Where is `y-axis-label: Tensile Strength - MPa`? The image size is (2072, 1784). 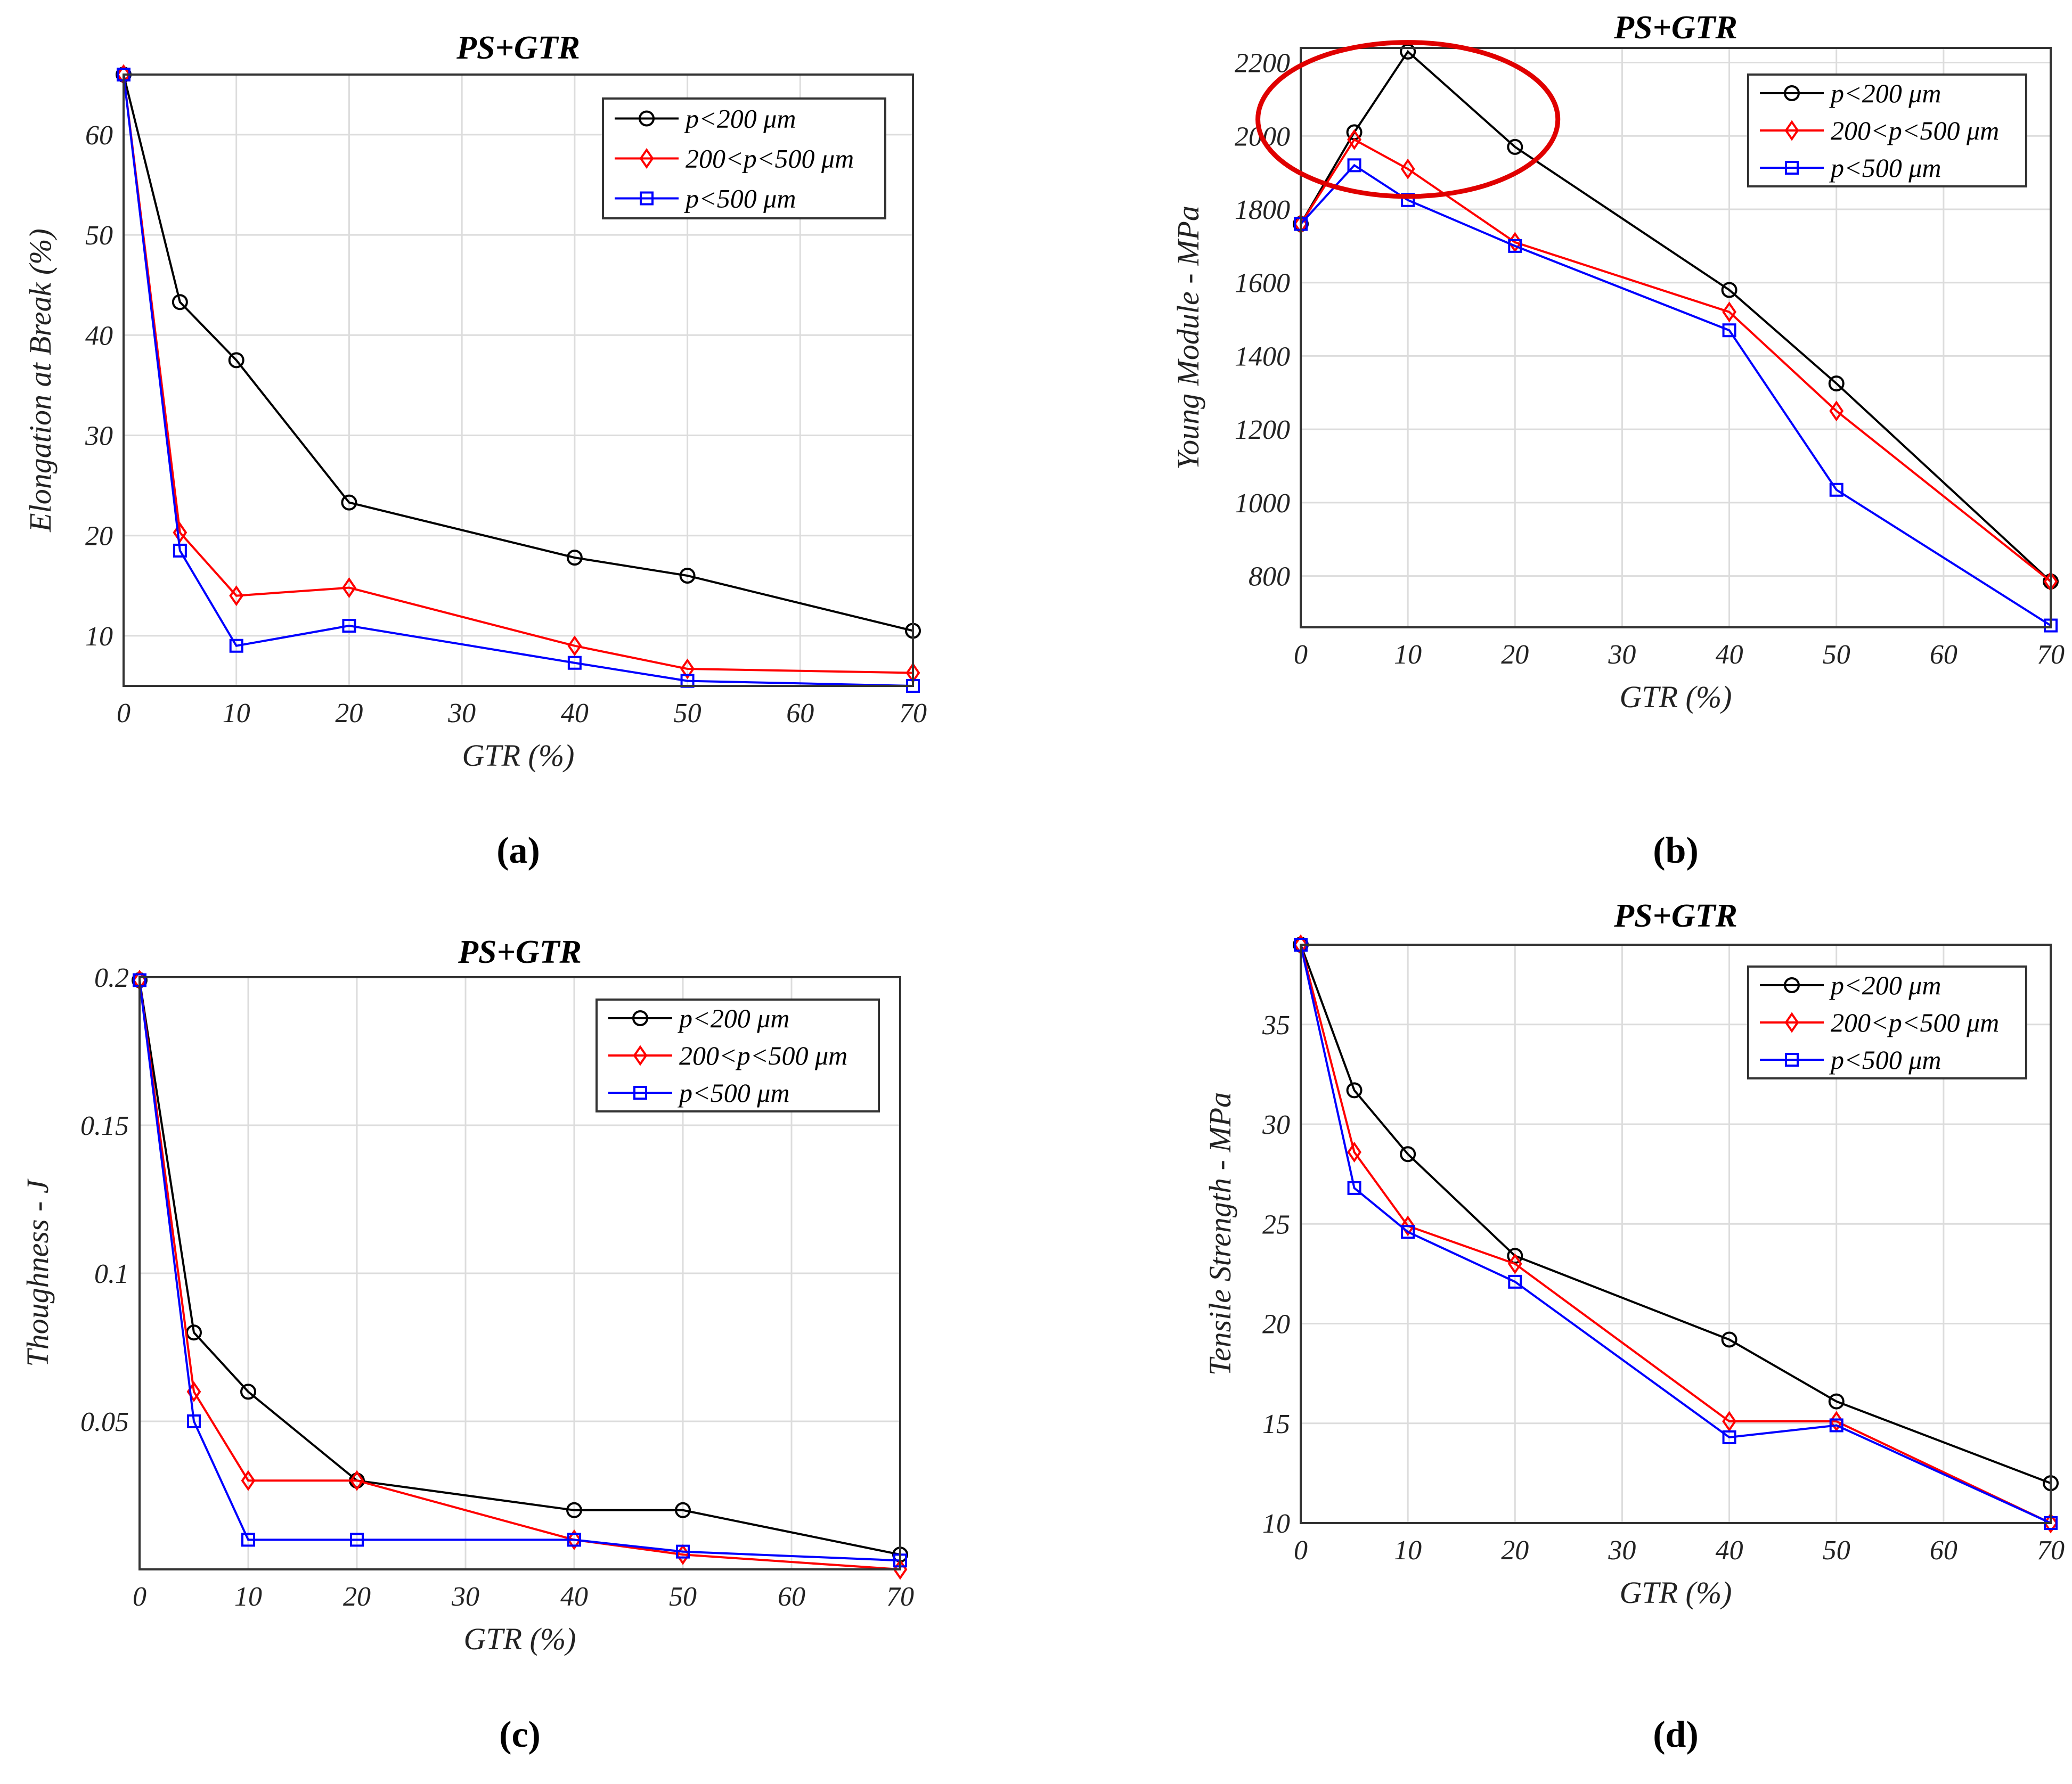
y-axis-label: Tensile Strength - MPa is located at coordinates (1220, 1234).